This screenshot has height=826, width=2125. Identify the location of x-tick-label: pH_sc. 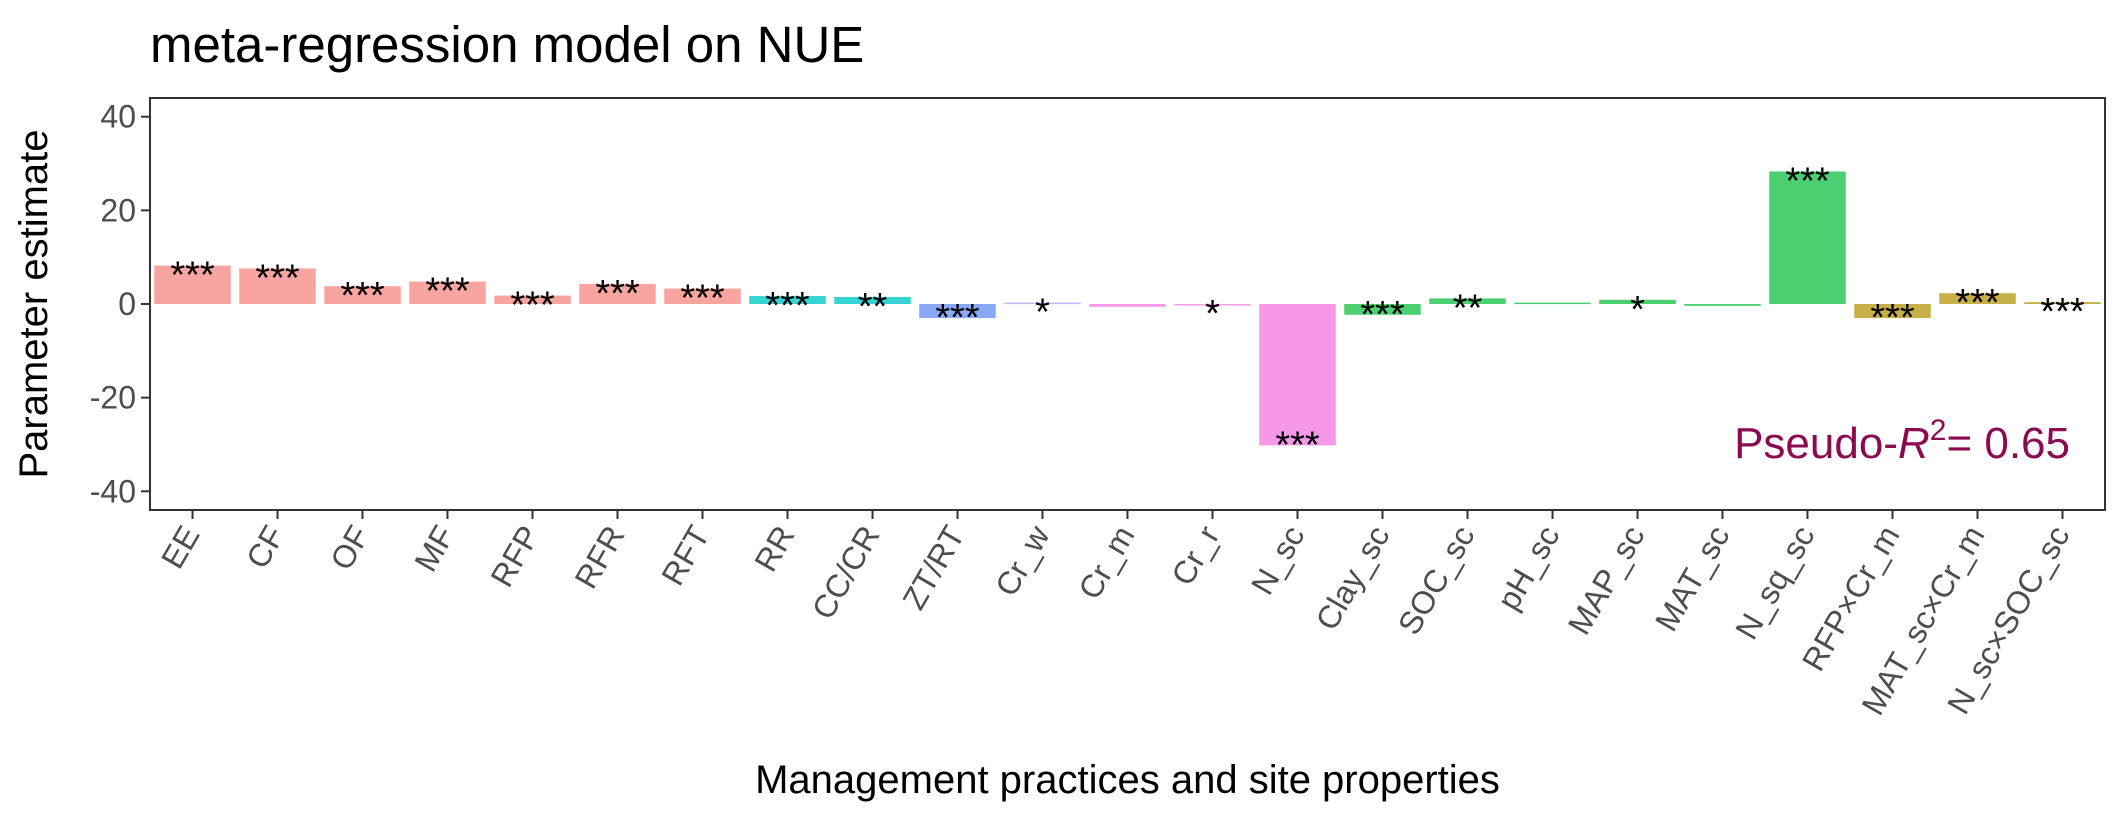
(1528, 568).